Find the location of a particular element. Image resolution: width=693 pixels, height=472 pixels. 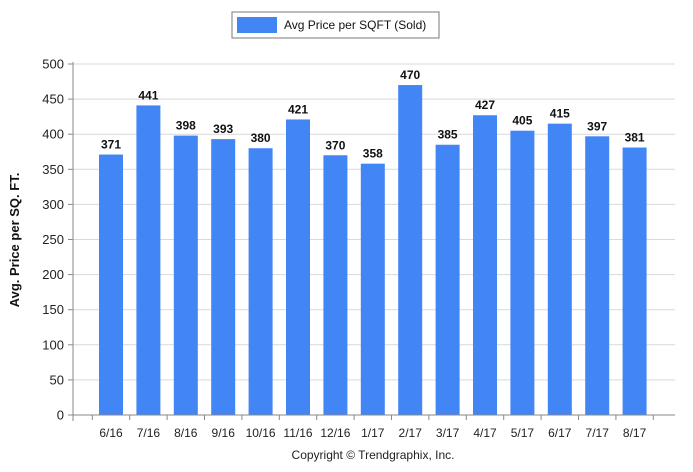

bar-value-label: 385 is located at coordinates (448, 135).